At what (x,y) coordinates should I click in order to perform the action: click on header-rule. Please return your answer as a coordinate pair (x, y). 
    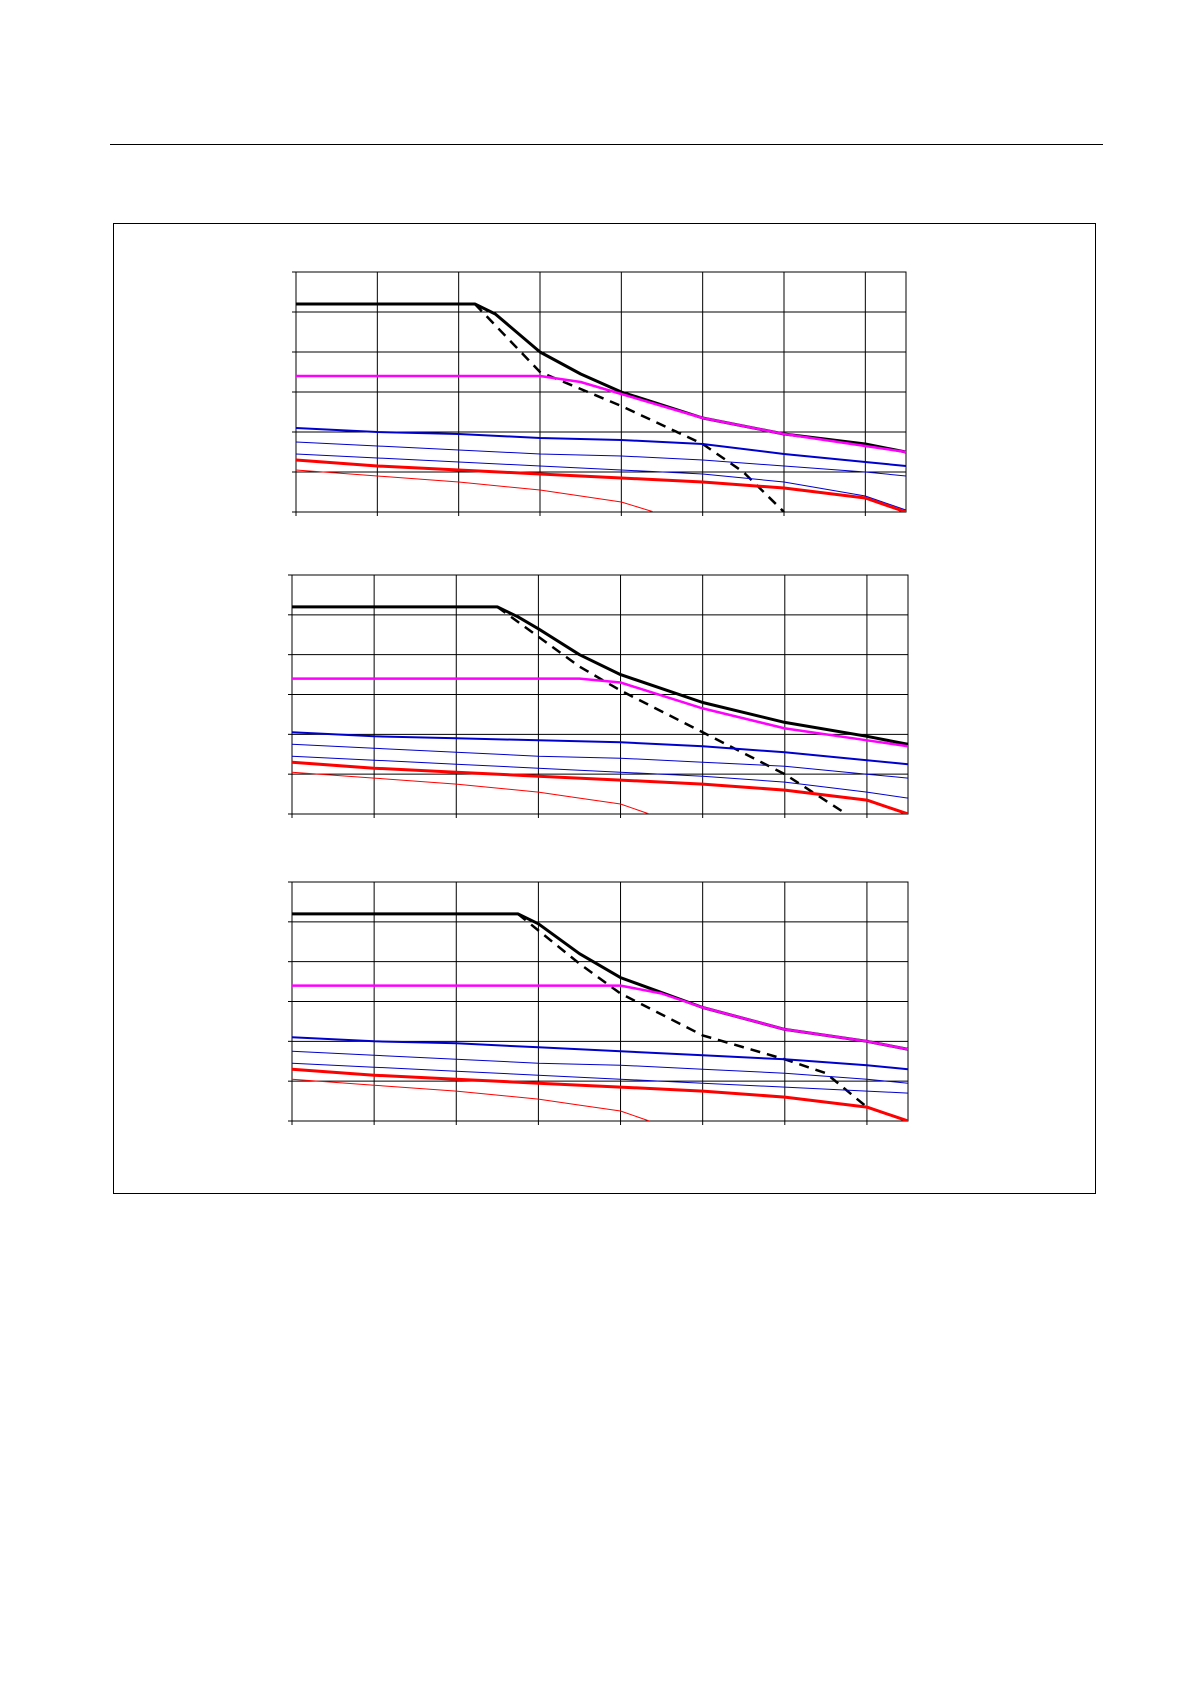
    Looking at the image, I should click on (606, 144).